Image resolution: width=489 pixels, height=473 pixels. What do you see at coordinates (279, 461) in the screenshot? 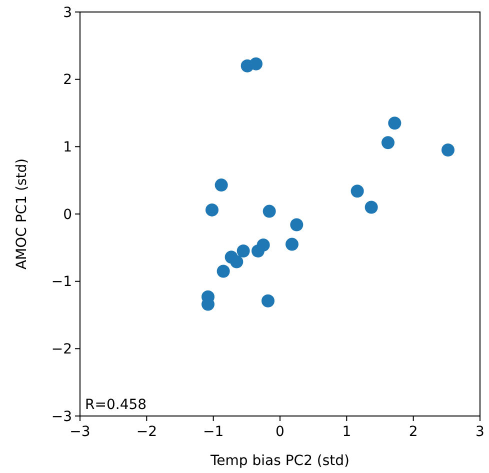
I see `x-axis-title: Temp bias PC2 (std)` at bounding box center [279, 461].